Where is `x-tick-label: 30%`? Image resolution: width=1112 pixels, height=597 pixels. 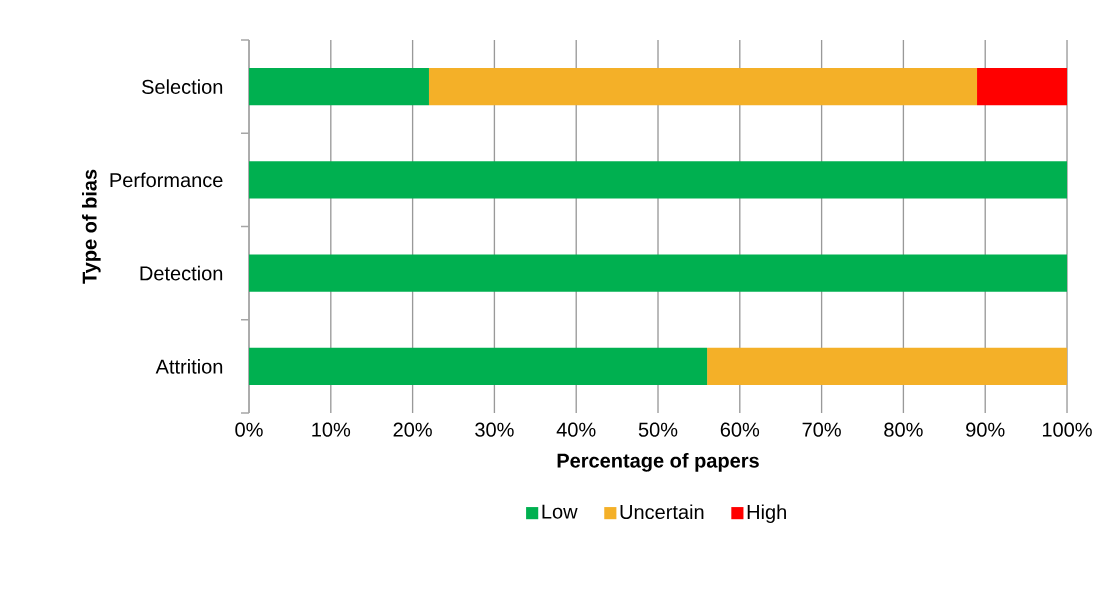
x-tick-label: 30% is located at coordinates (494, 429).